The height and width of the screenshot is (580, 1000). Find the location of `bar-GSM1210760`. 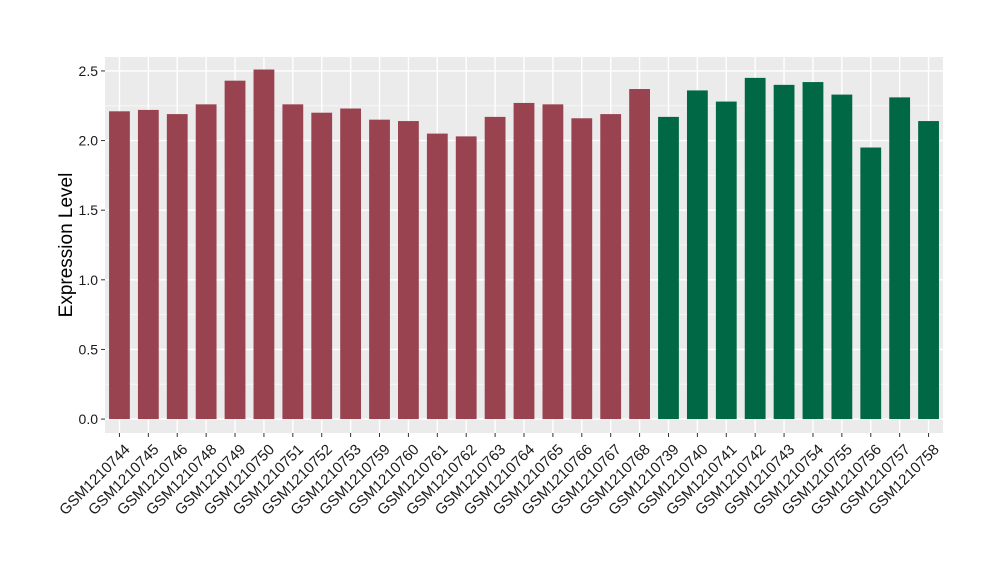

bar-GSM1210760 is located at coordinates (408, 270).